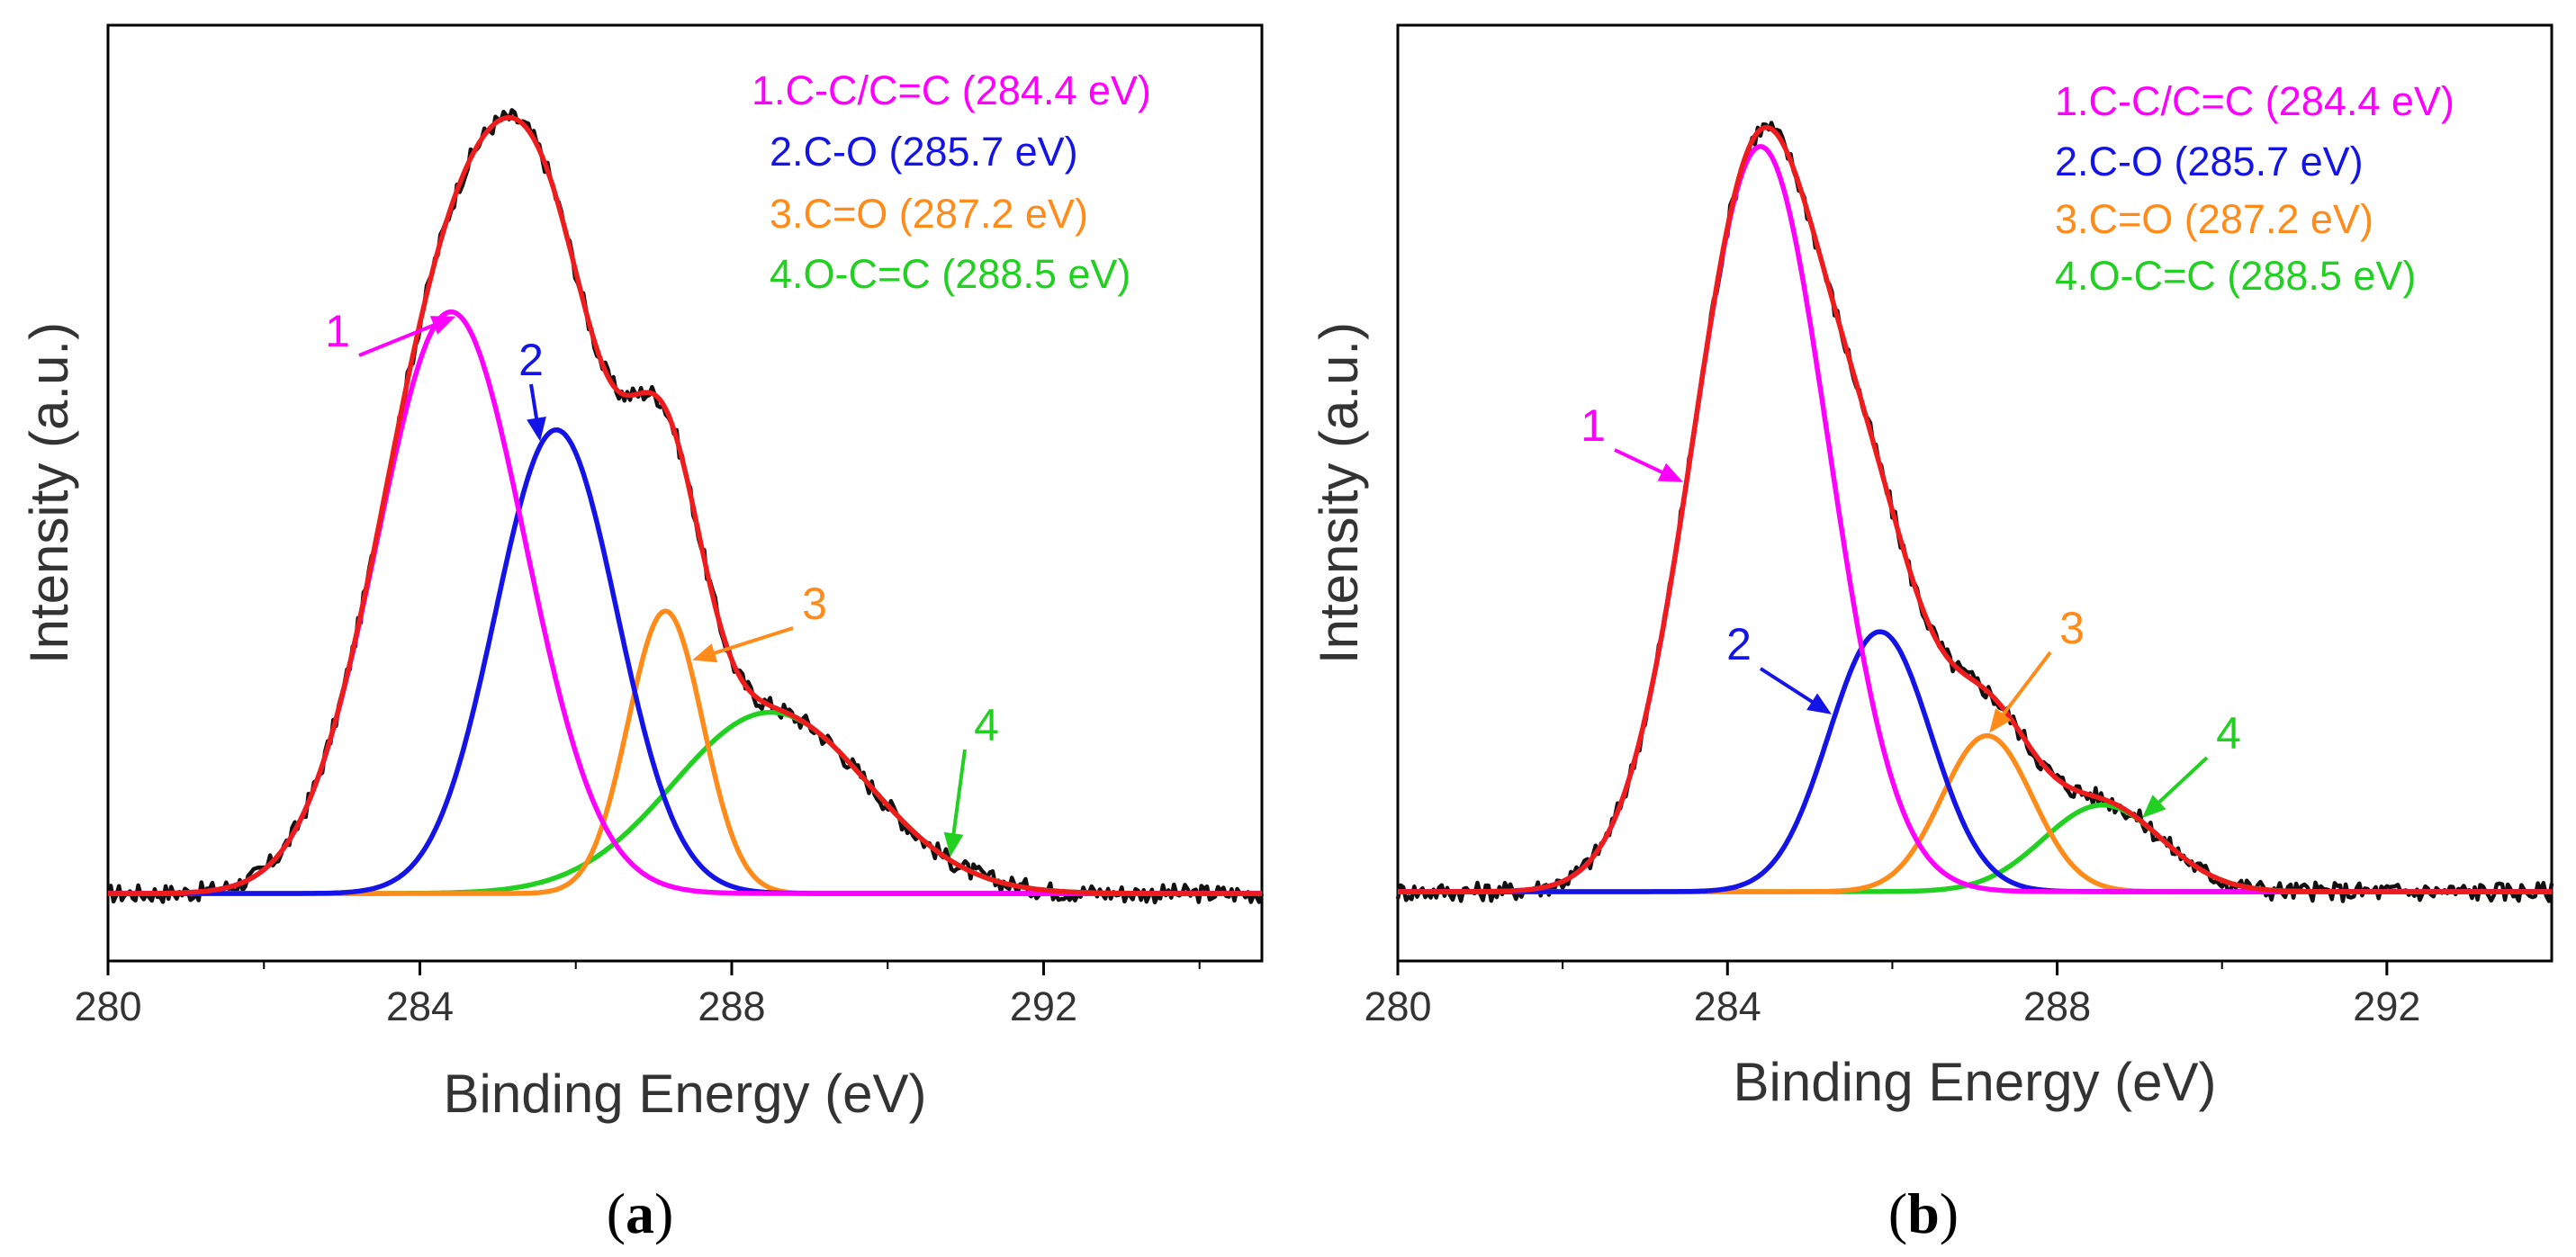  I want to click on component-4-curve, so click(685, 802).